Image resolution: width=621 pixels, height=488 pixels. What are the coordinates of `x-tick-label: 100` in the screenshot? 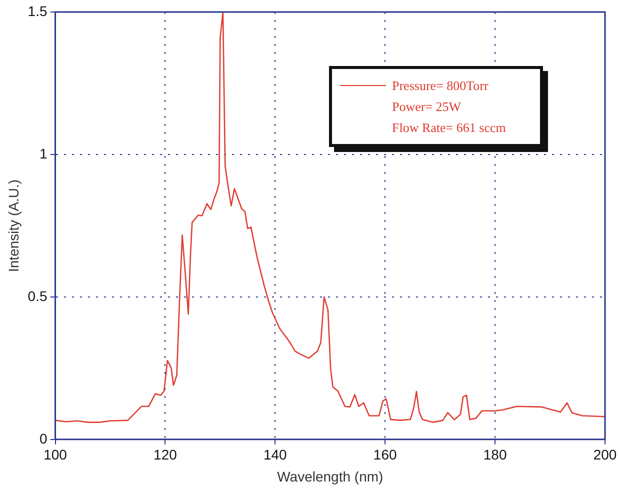 It's located at (56, 454).